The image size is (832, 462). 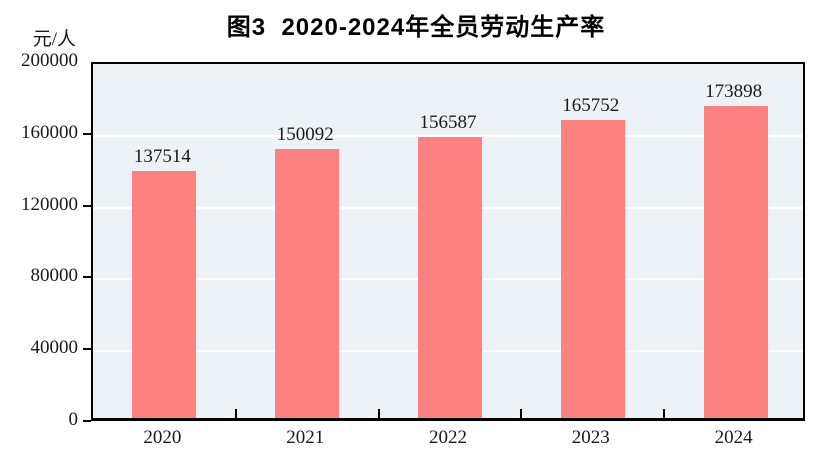 I want to click on y-tick-label: 0, so click(x=73, y=419).